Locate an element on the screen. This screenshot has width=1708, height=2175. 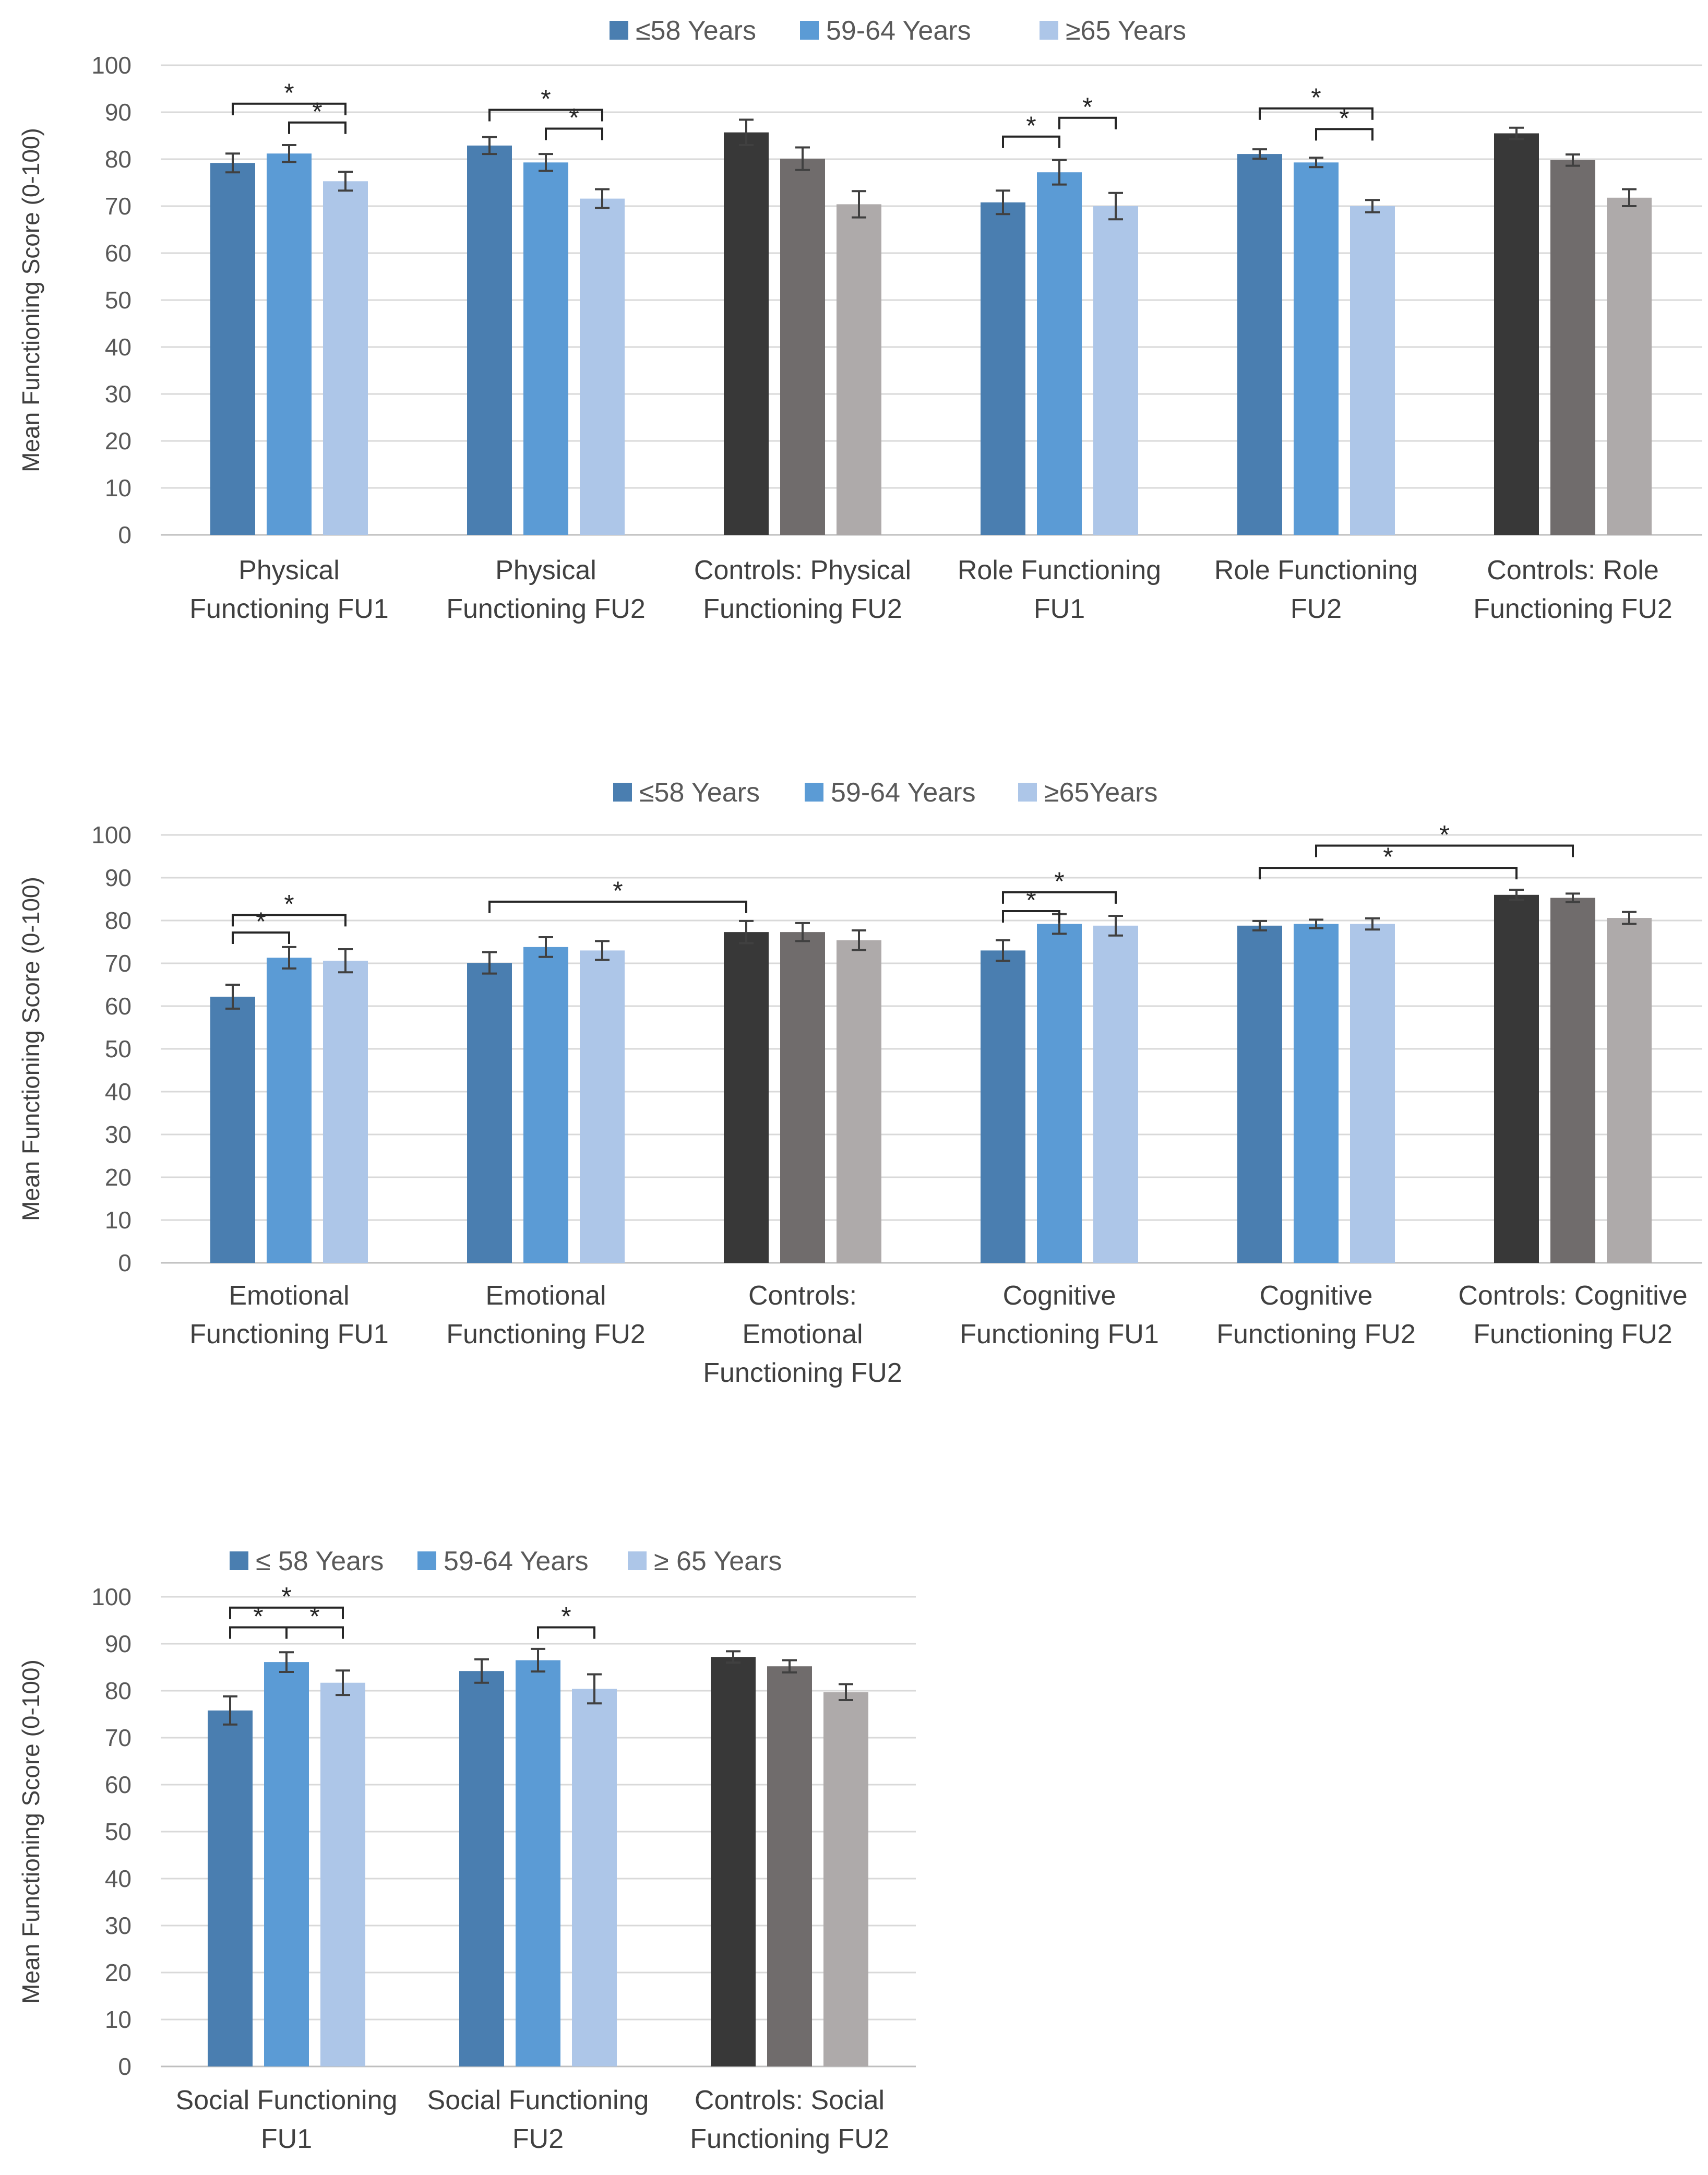
category-label: Controls: Cognitive is located at coordinates (1572, 1296).